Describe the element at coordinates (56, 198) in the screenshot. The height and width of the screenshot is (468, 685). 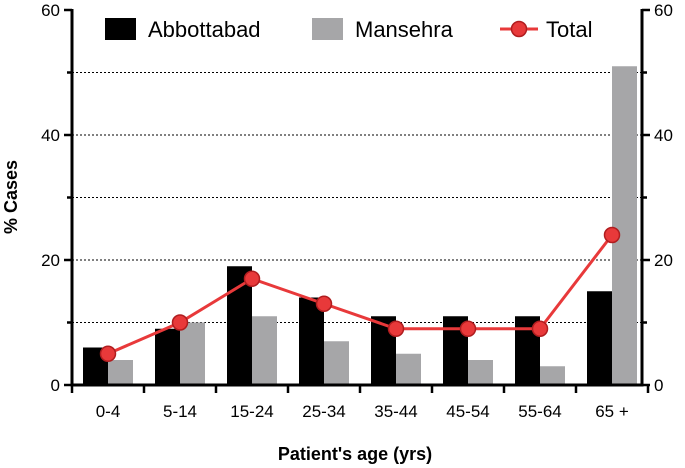
I see `left-axis-ticks: 0 20 40 60` at that location.